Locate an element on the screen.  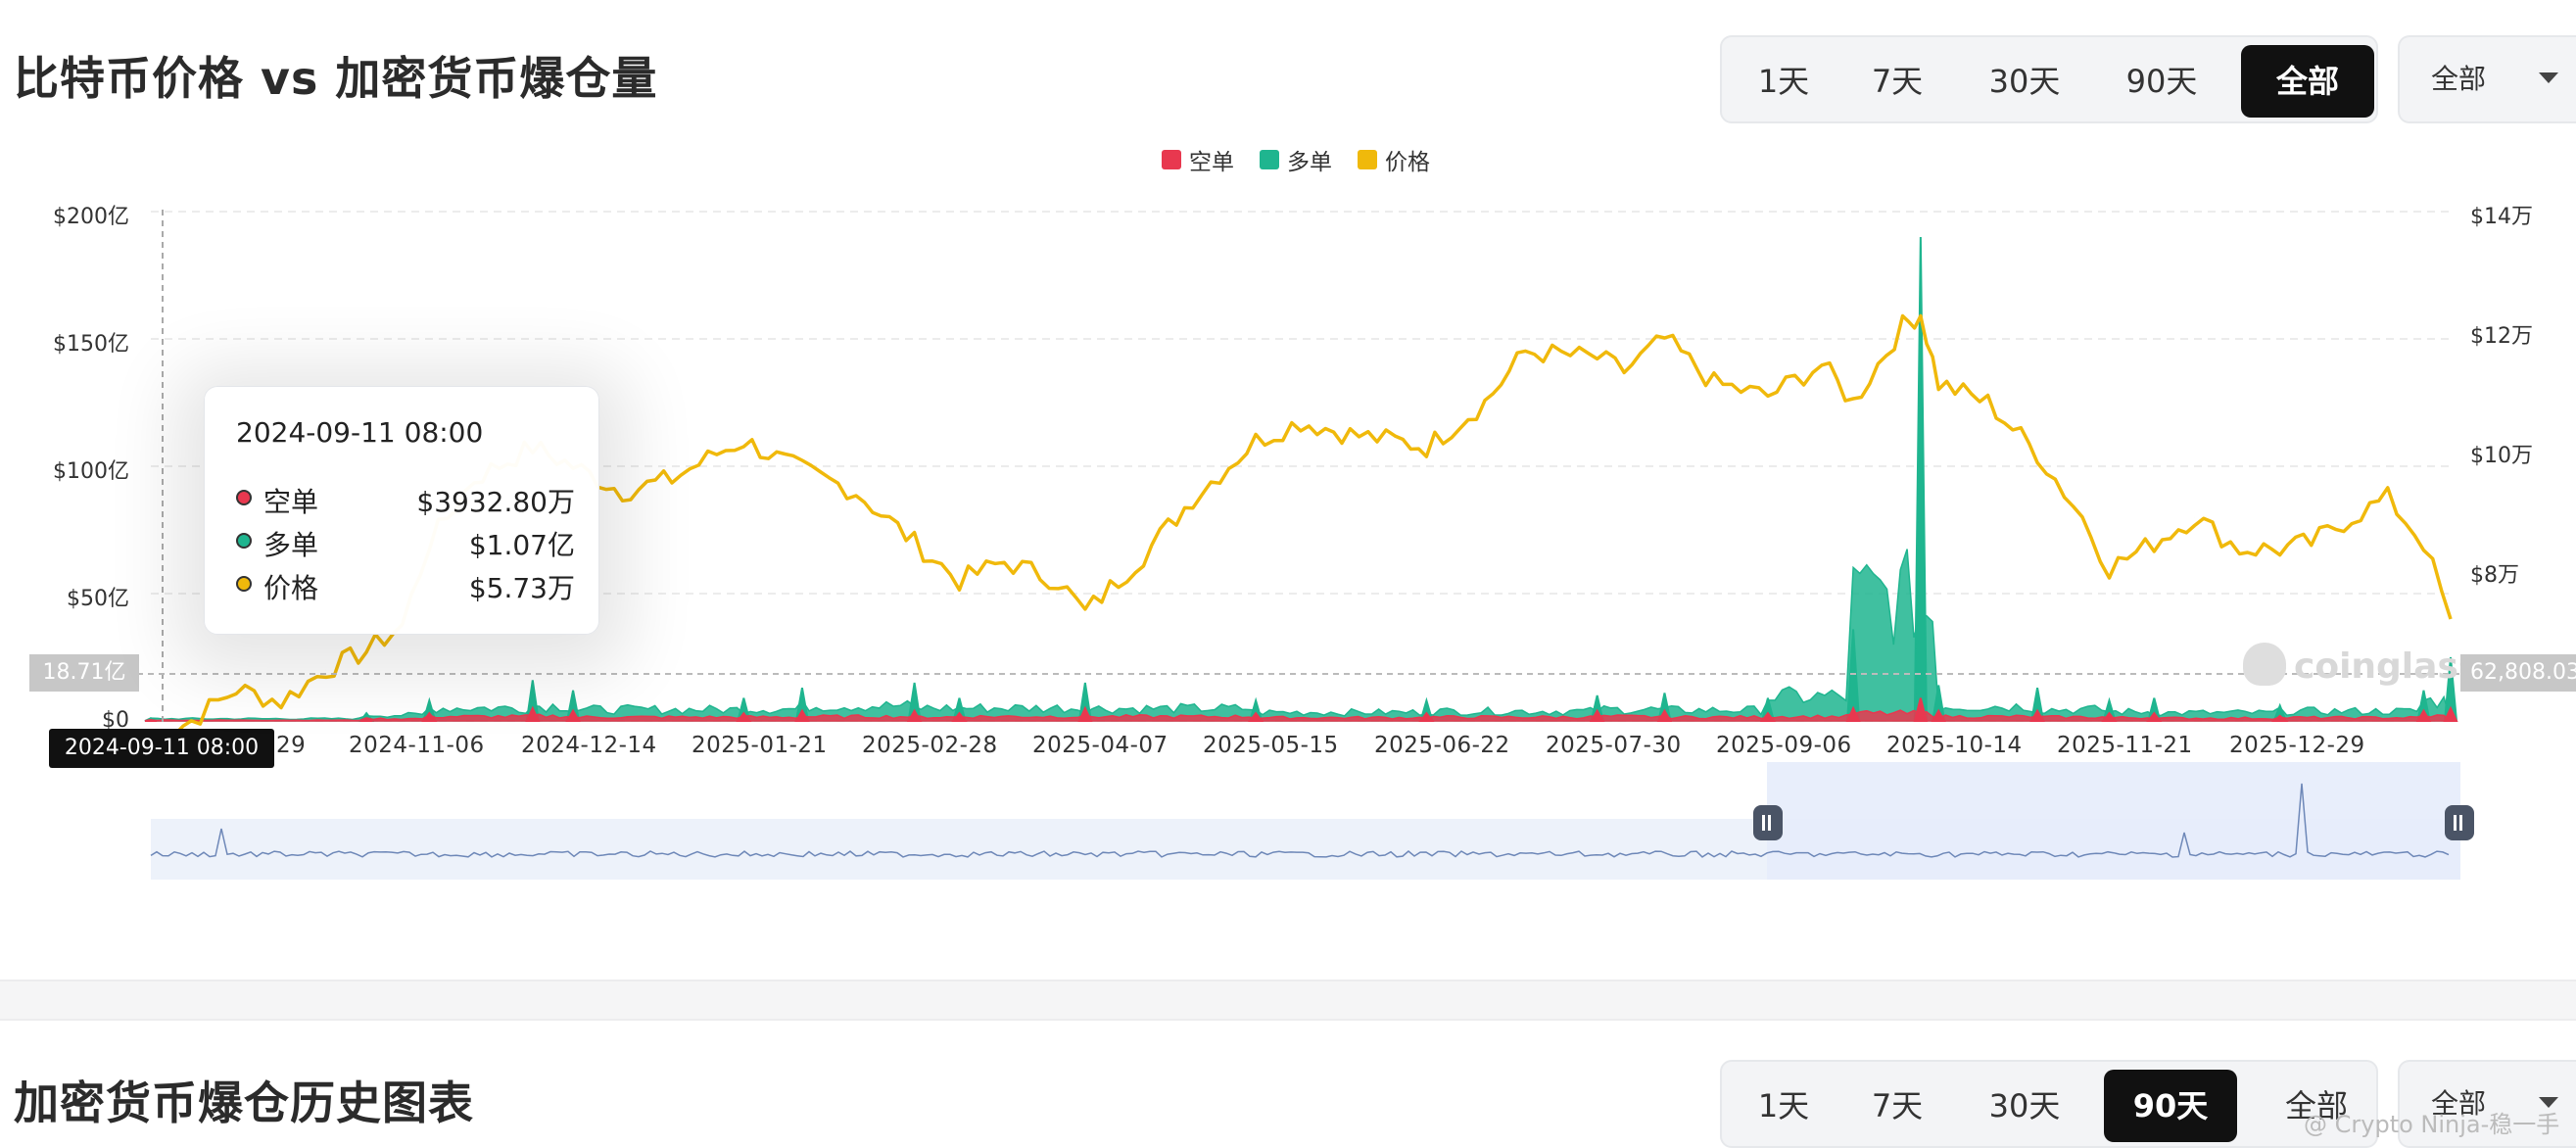
x-axis-tick: 2025-10-14 is located at coordinates (1954, 746).